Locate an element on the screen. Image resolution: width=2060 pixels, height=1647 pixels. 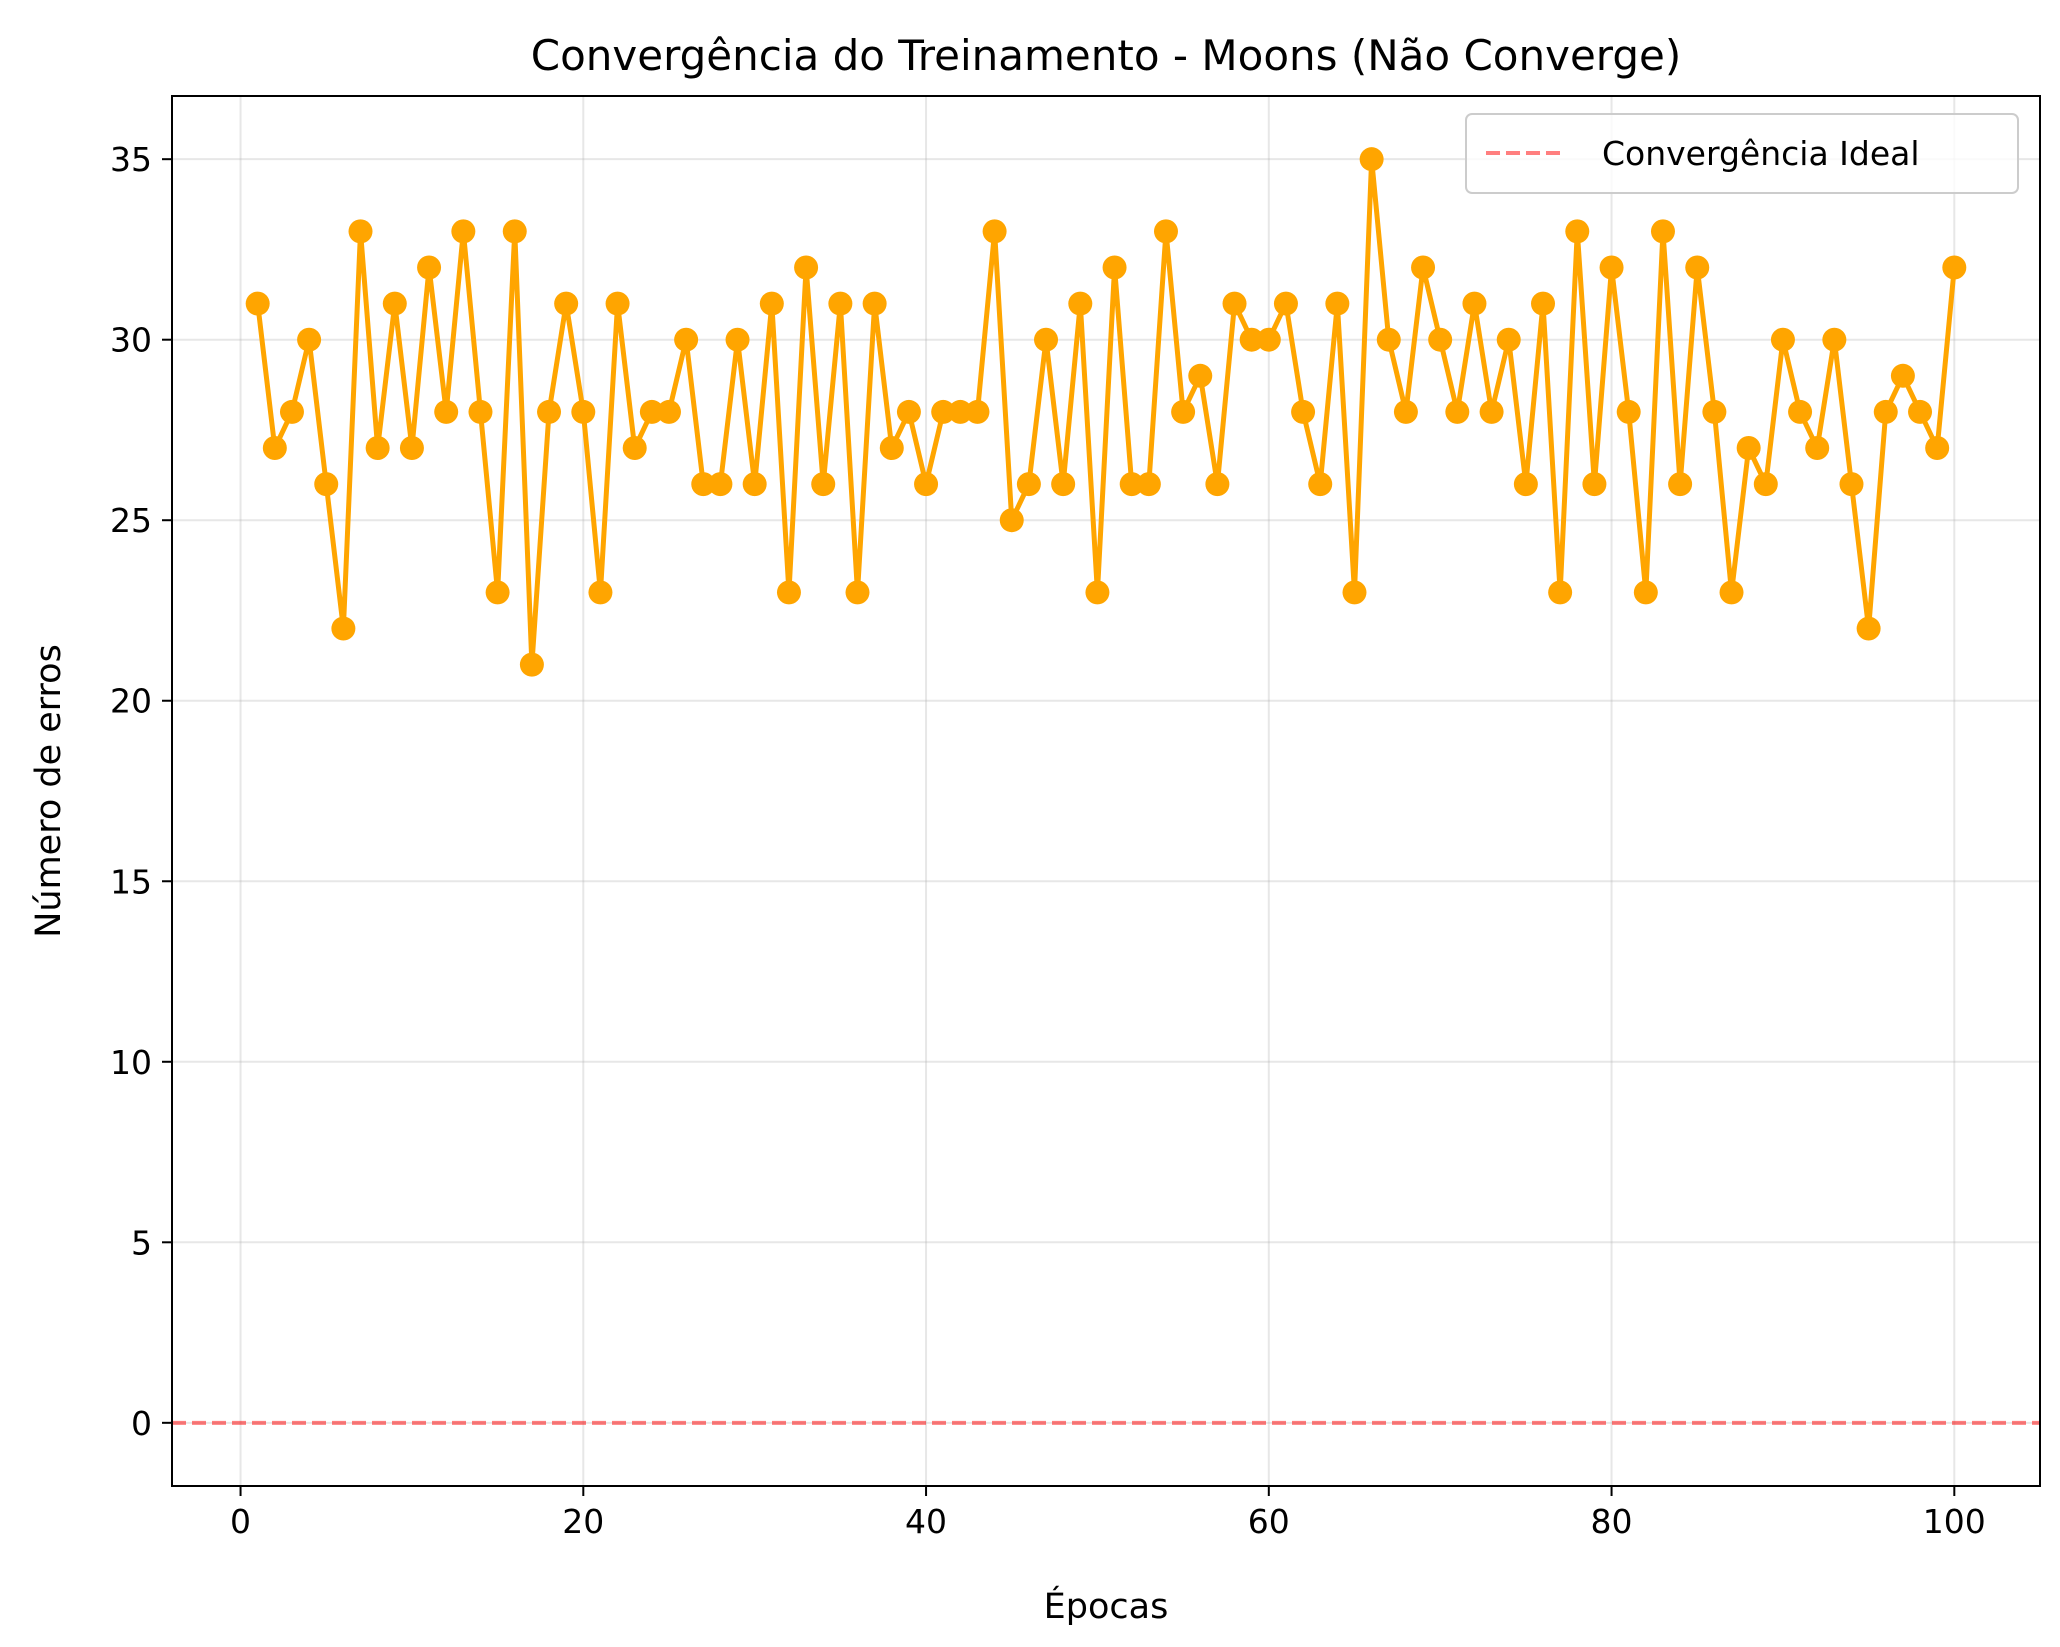
x-tick-label: 0 is located at coordinates (240, 1521).